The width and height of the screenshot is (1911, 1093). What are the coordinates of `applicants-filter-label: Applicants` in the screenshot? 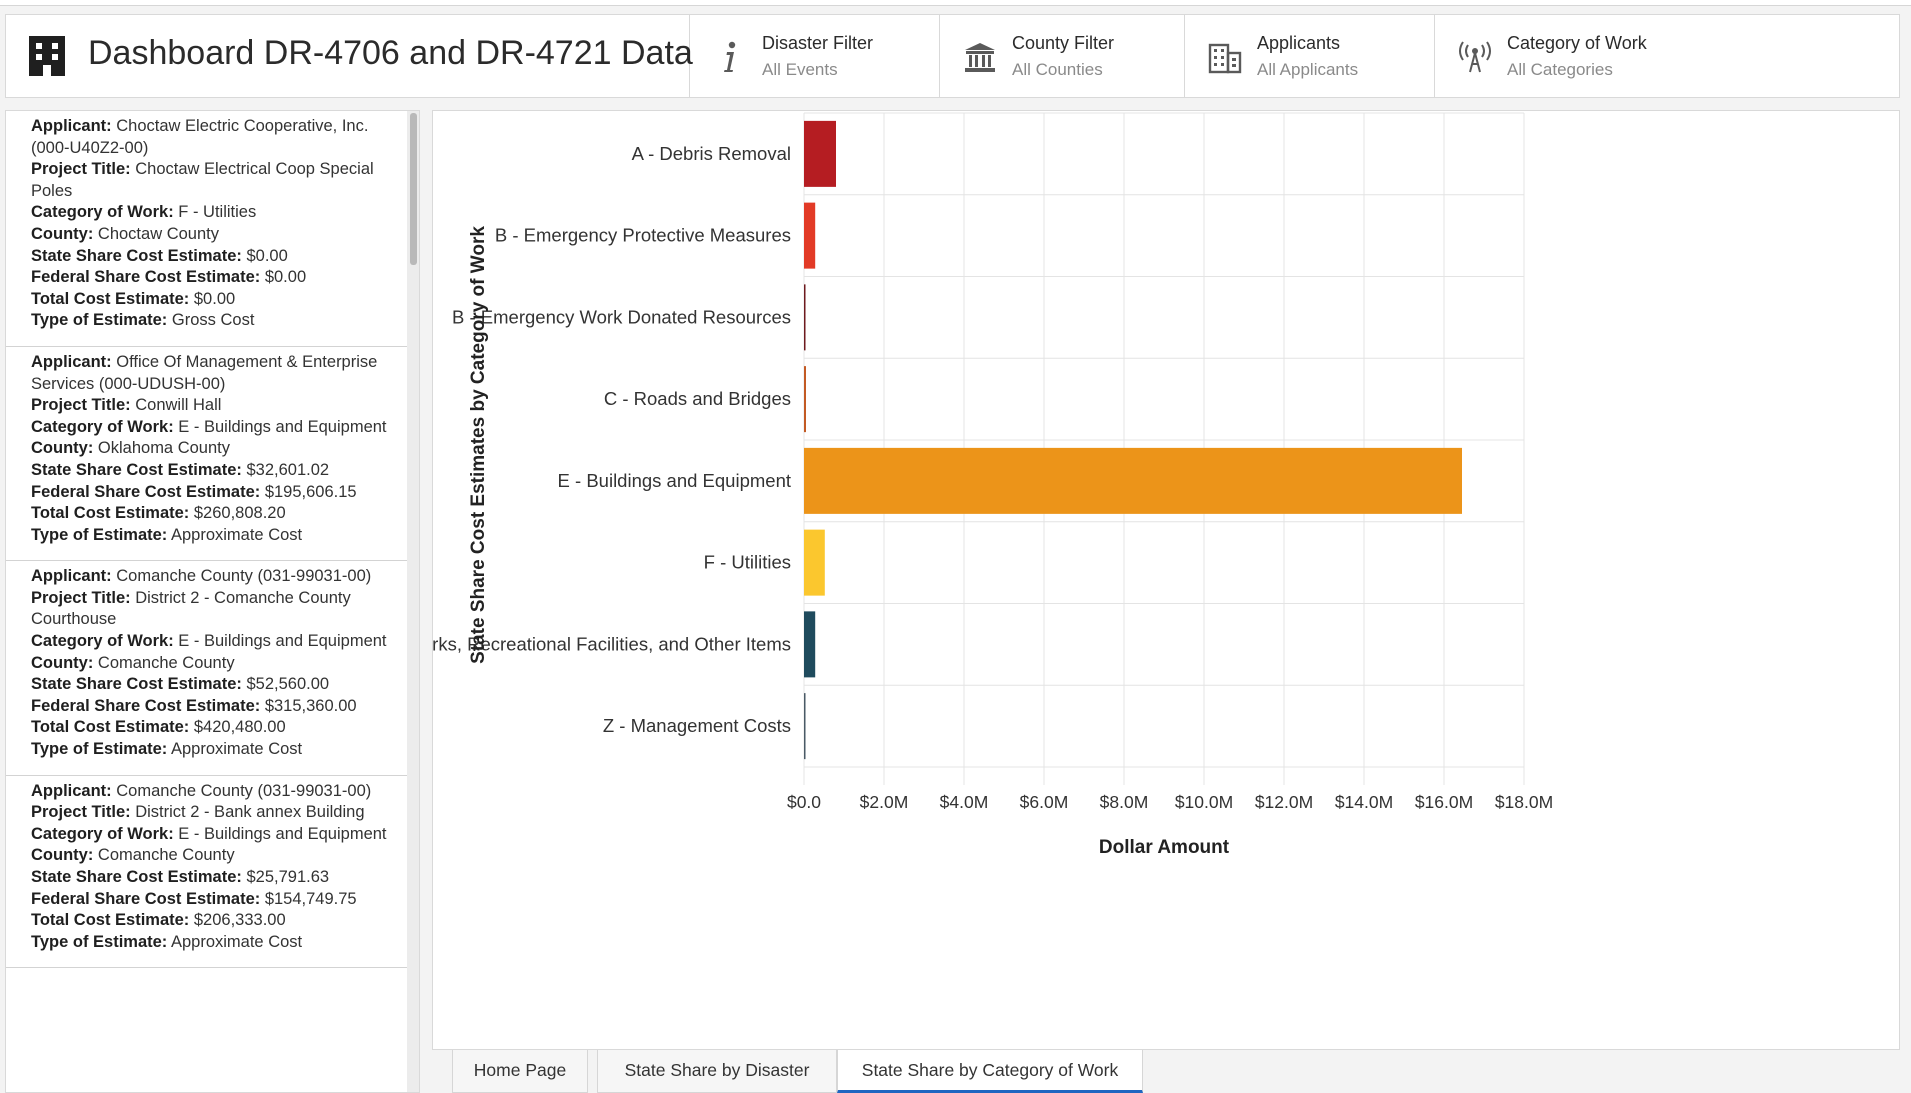 It's located at (1299, 43).